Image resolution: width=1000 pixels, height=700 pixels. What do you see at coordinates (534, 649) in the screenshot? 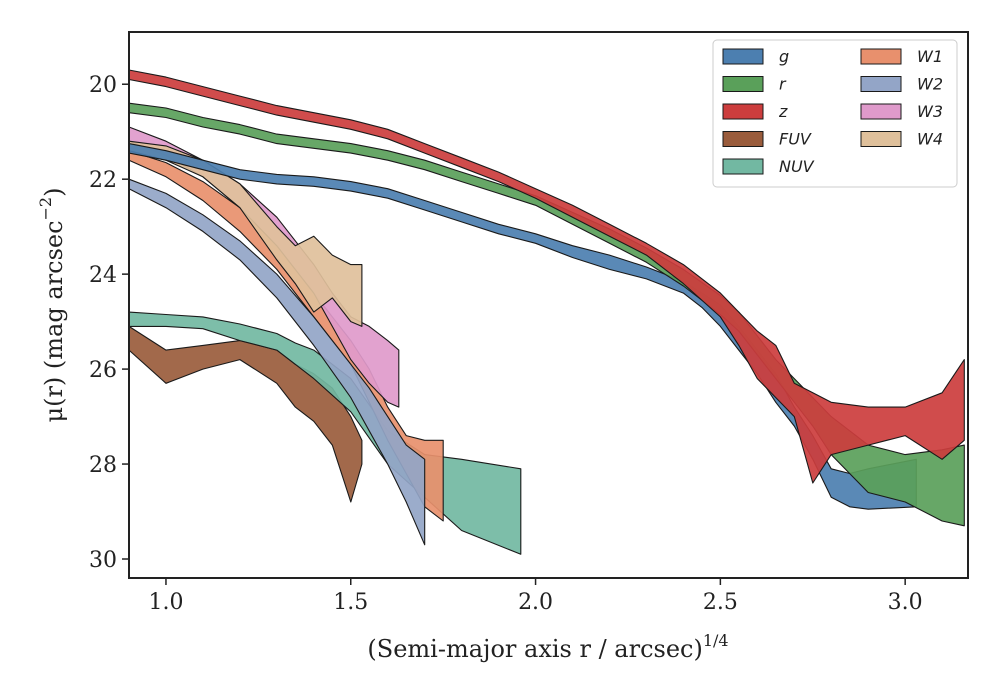
I see `x-axis-label-text: (Semi-major axis r / arcsec)` at bounding box center [534, 649].